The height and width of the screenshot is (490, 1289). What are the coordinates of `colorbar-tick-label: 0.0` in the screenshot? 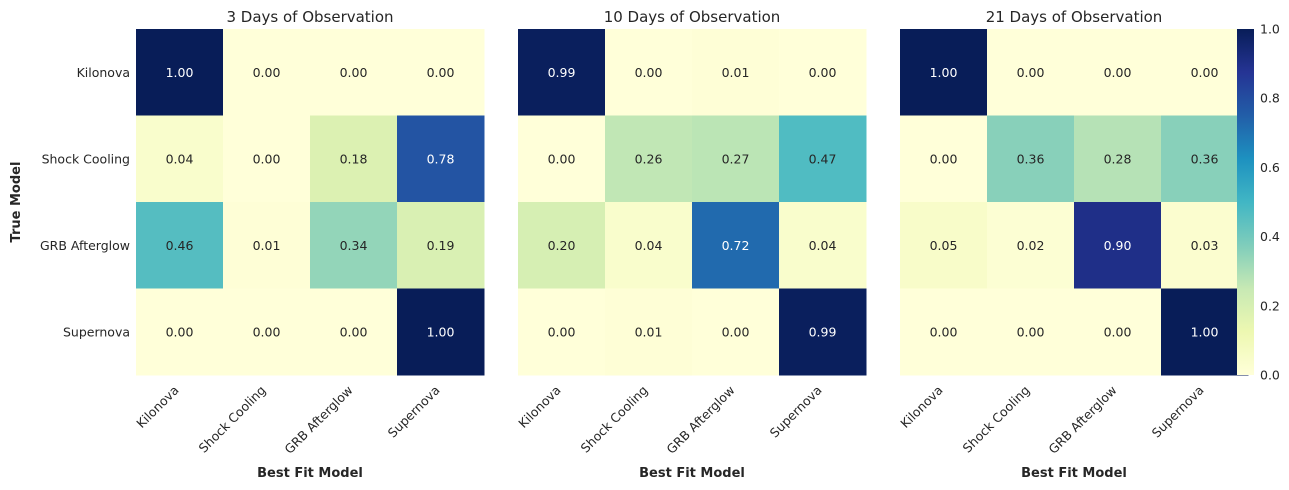 It's located at (1270, 375).